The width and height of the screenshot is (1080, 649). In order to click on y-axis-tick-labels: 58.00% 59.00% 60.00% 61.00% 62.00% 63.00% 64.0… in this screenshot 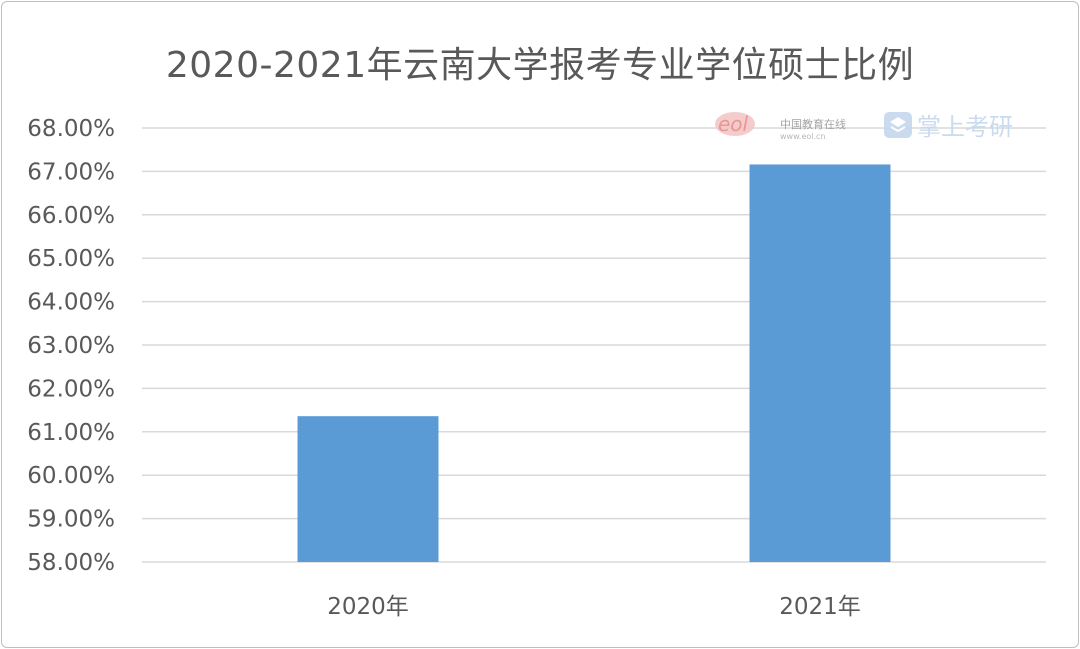, I will do `click(71, 346)`.